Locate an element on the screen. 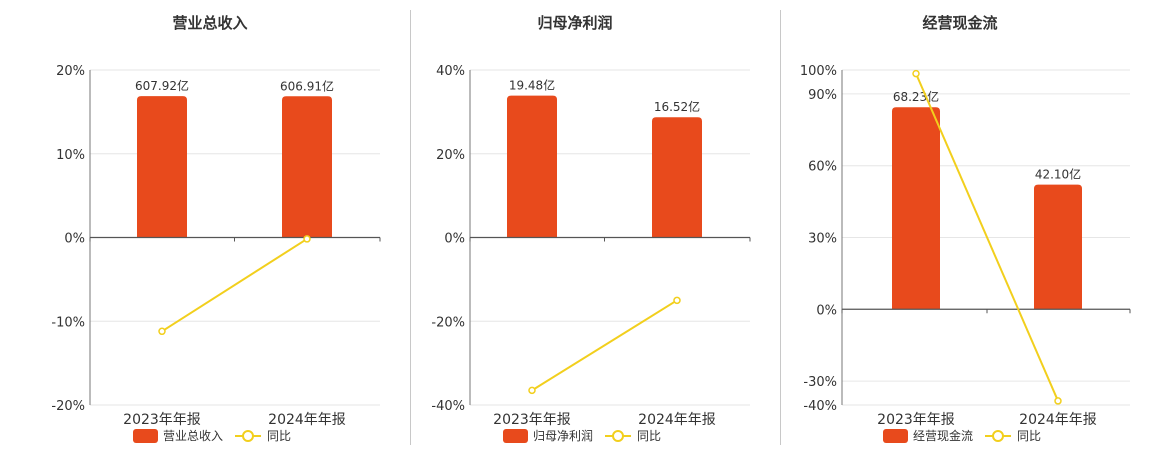 This screenshot has width=1160, height=454. y-tick-label: -10% is located at coordinates (68, 322).